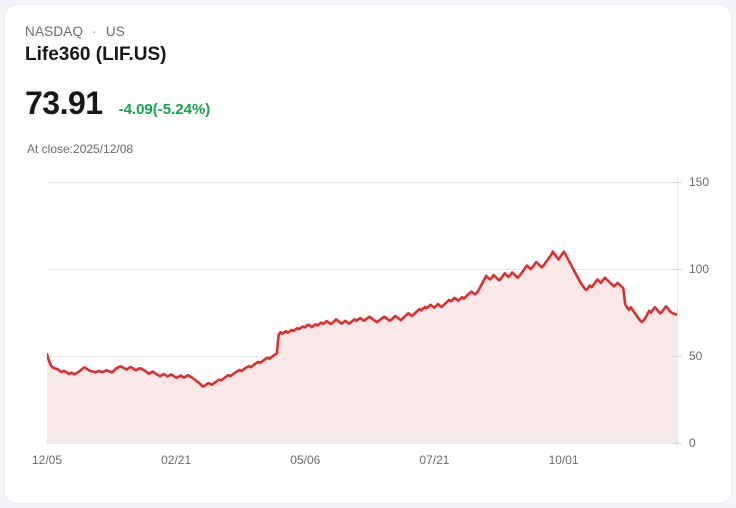  I want to click on x-axis-label: 05/06, so click(305, 460).